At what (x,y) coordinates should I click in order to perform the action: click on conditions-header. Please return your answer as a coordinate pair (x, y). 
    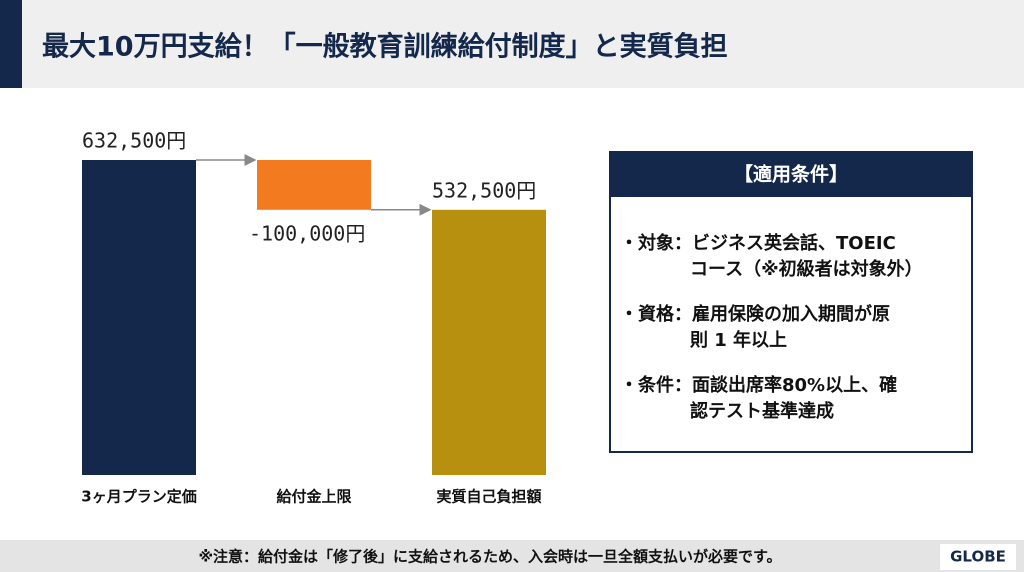
    Looking at the image, I should click on (791, 174).